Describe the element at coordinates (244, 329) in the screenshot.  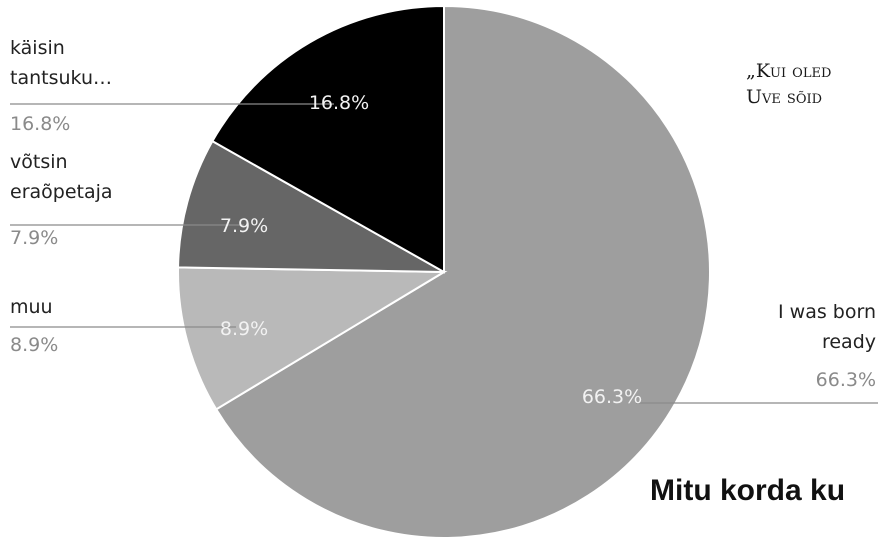
I see `slice-label-muu: 8.9%` at that location.